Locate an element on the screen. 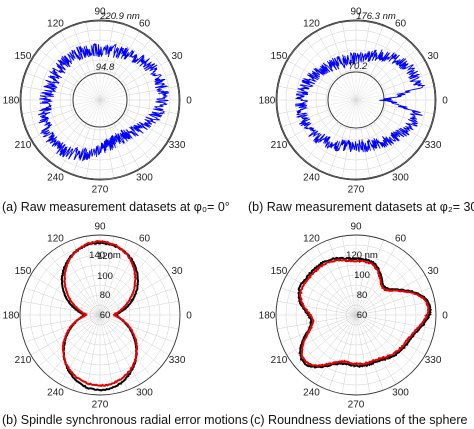  plot-b-angle-tick-label: 120 is located at coordinates (311, 23).